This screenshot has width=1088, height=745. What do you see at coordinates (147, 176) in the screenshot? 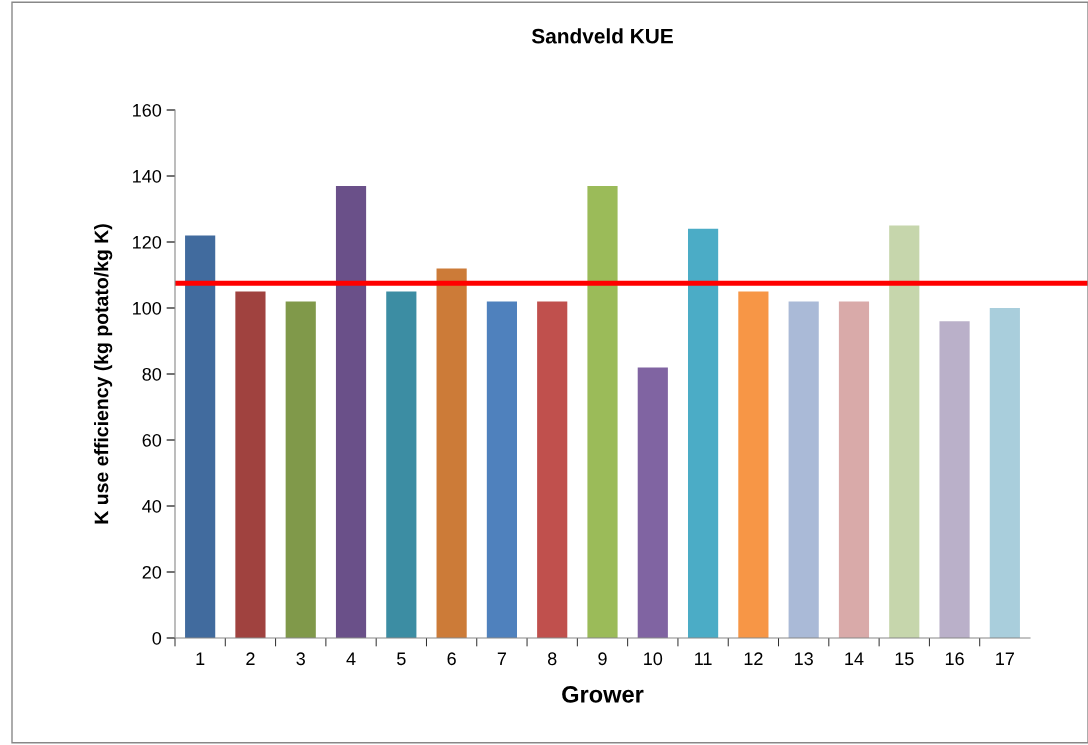
I see `y-tick-label: 140` at bounding box center [147, 176].